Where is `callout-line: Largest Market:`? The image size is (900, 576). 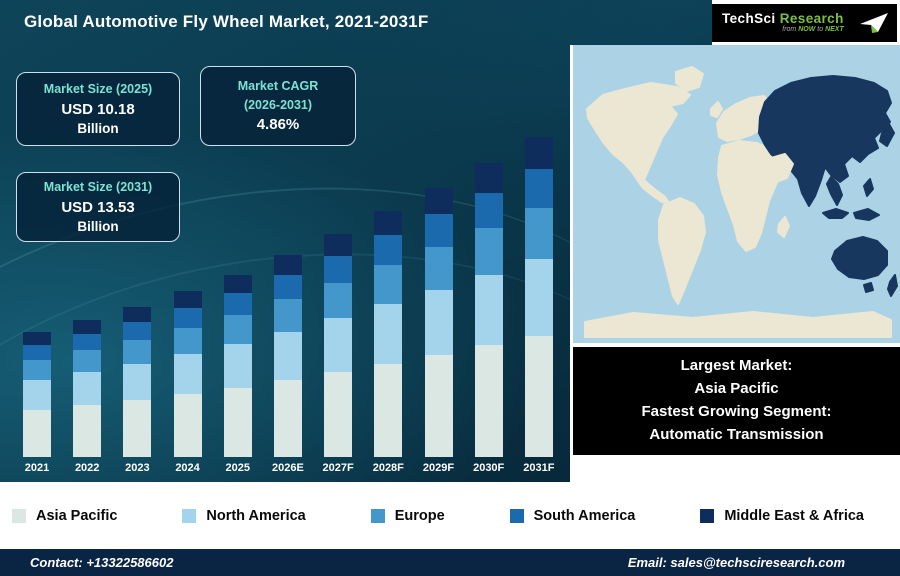 callout-line: Largest Market: is located at coordinates (736, 366).